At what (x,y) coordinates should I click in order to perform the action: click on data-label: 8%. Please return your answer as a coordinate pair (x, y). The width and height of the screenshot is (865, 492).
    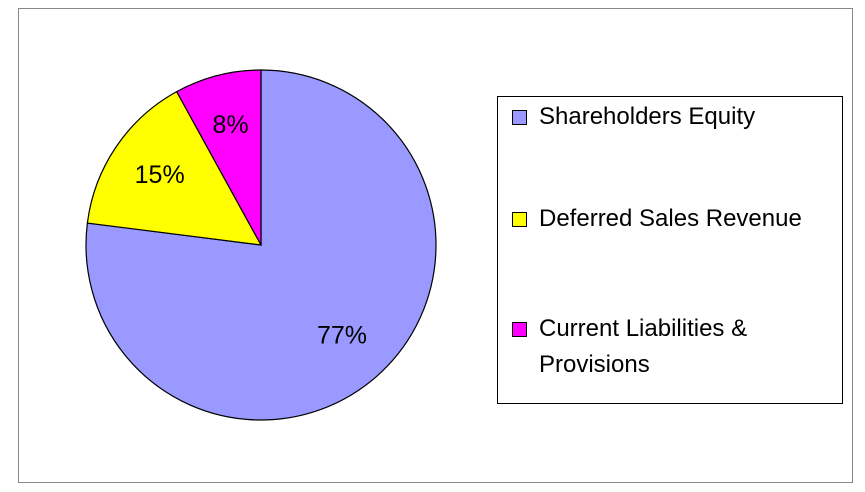
    Looking at the image, I should click on (230, 125).